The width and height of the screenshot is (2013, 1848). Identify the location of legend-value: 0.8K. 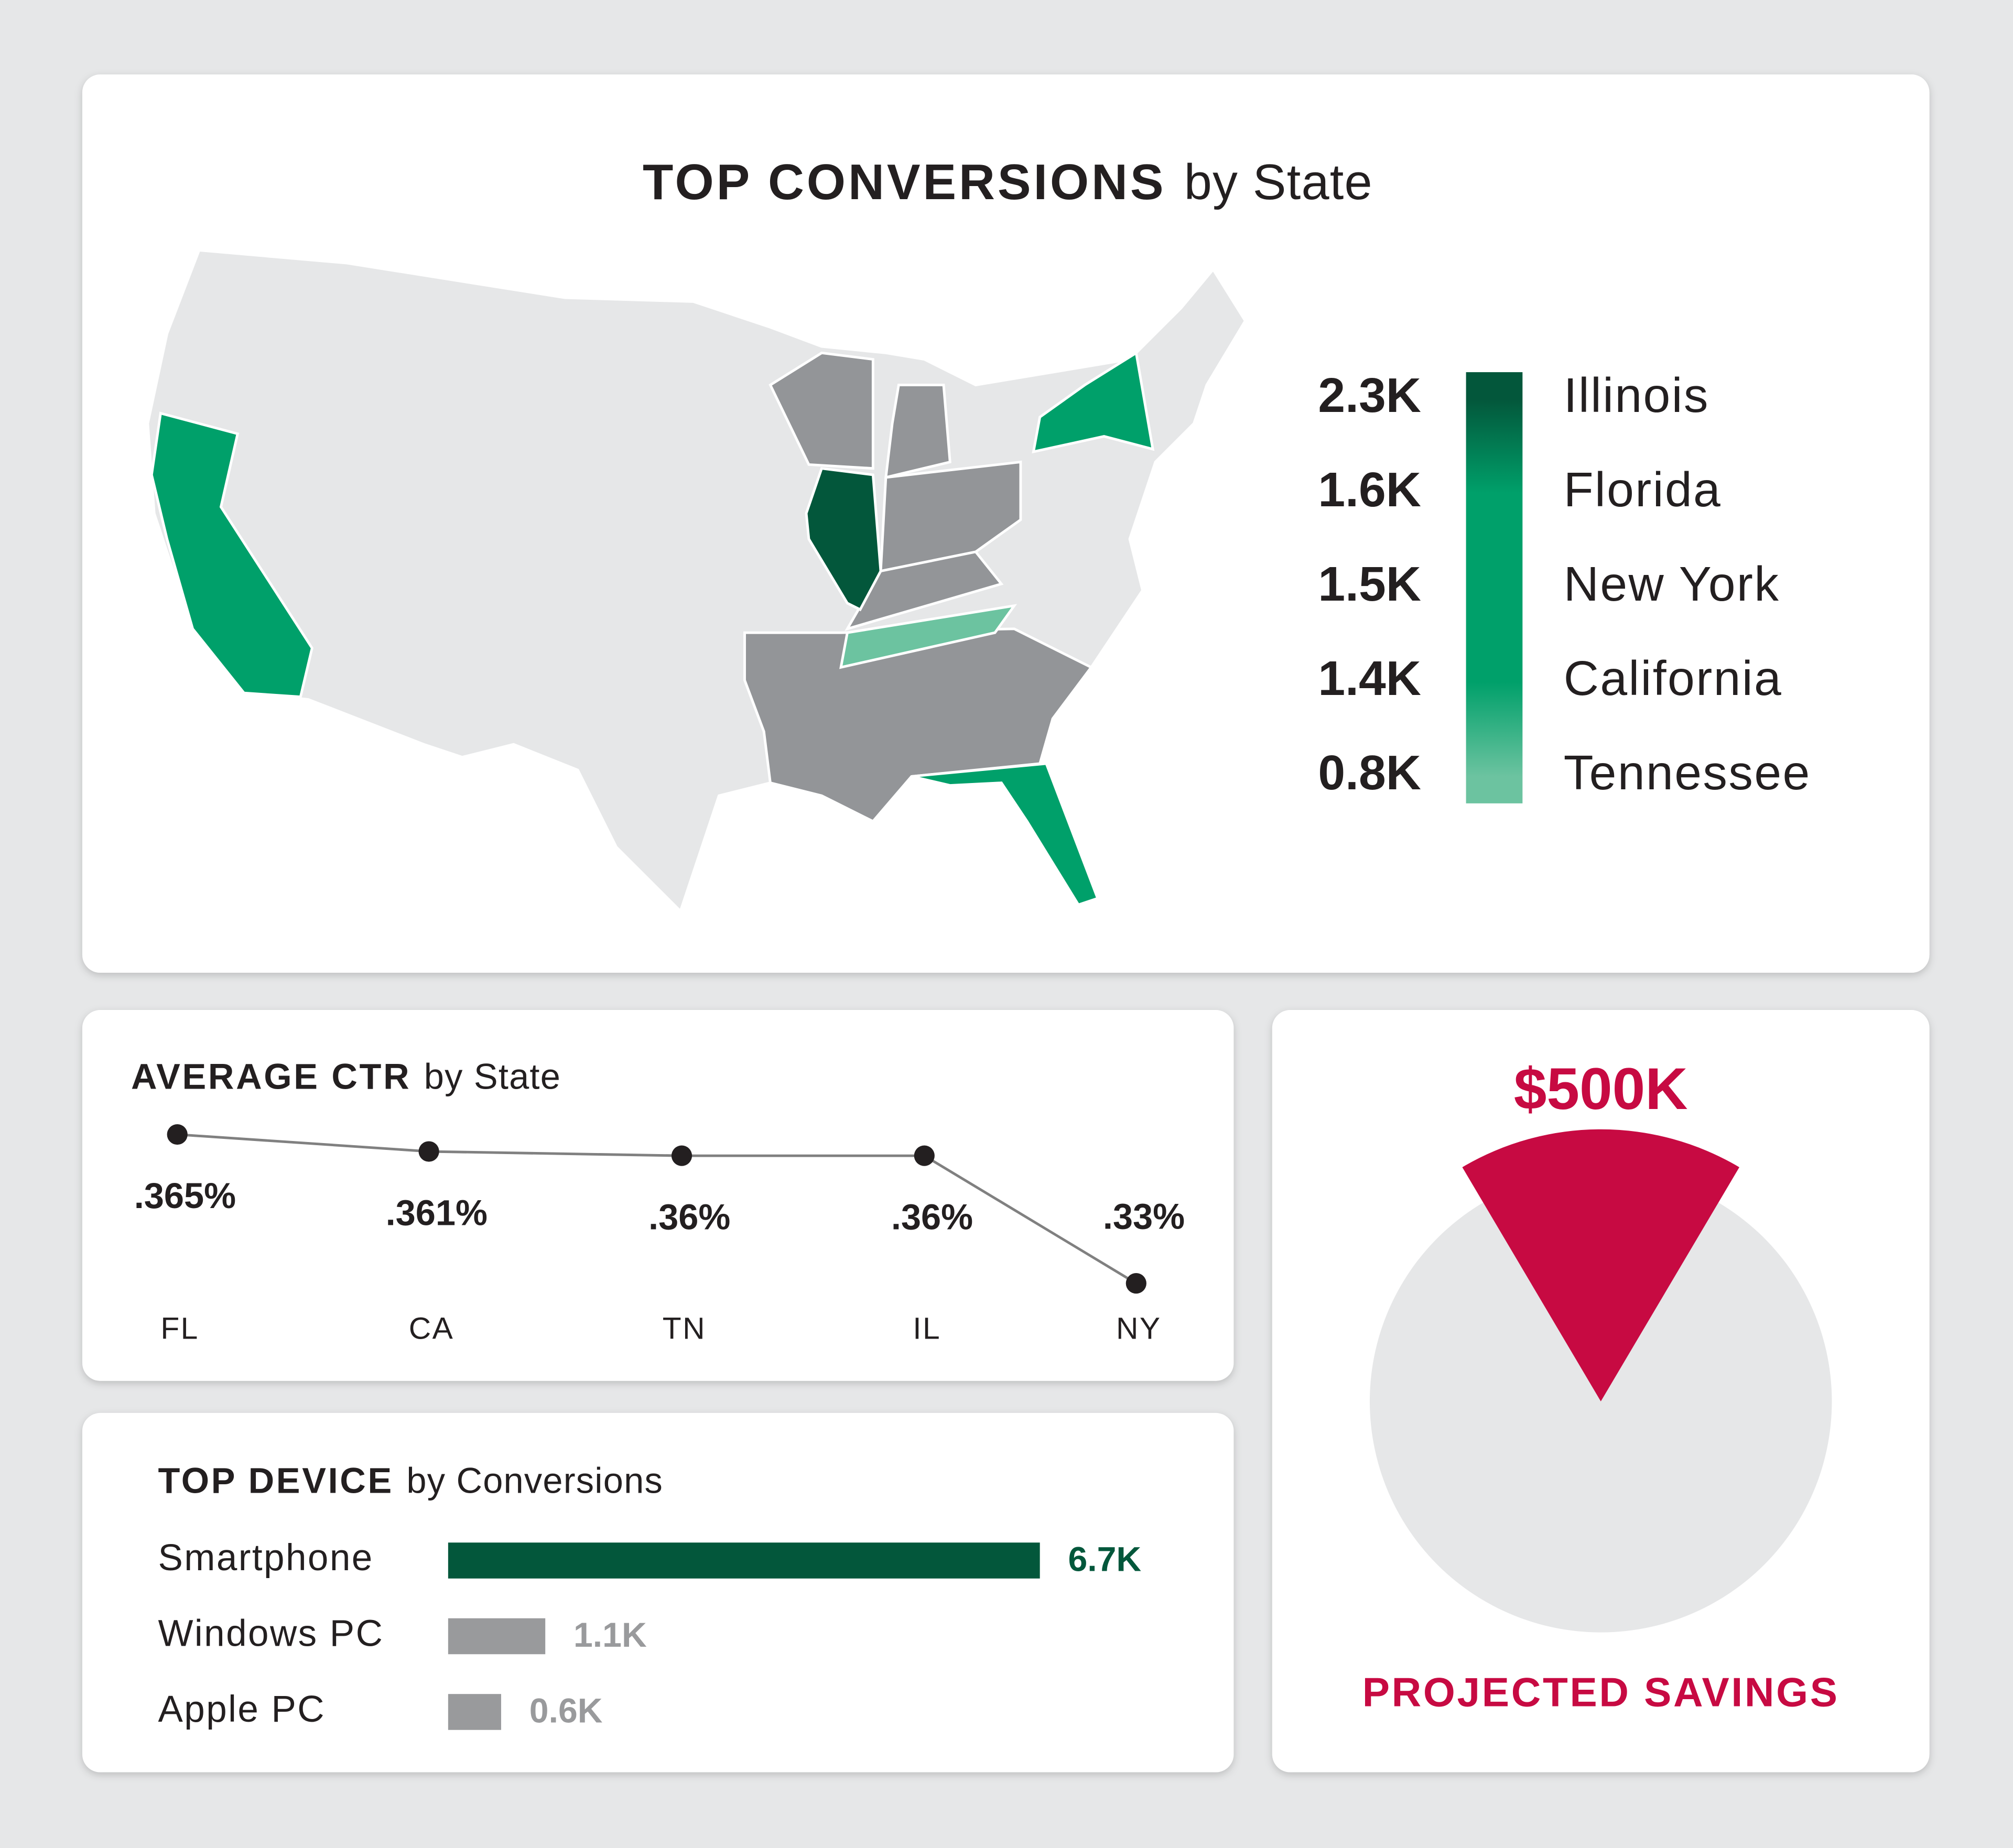
(1369, 772).